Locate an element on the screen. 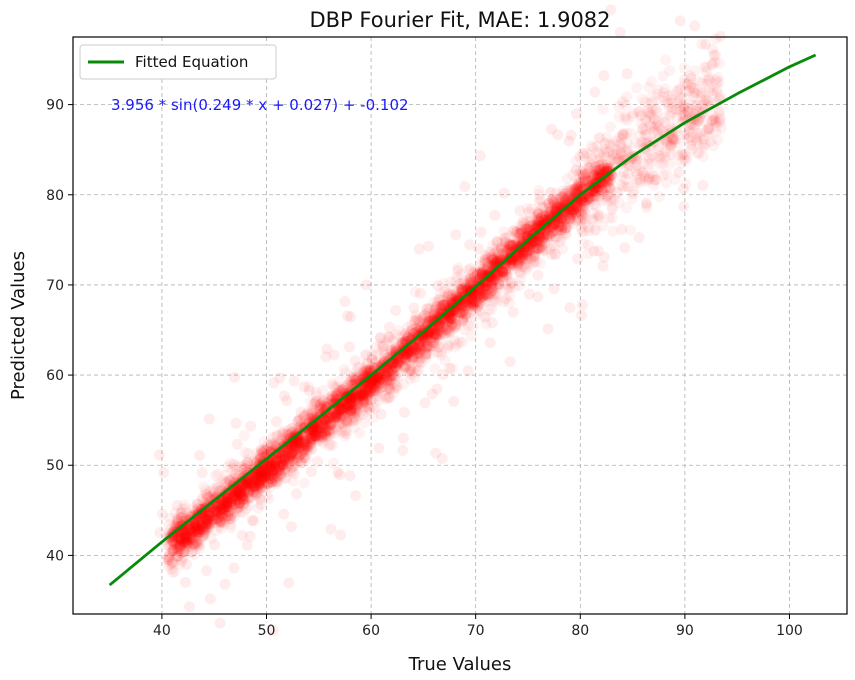 Image resolution: width=855 pixels, height=680 pixels. x-tick-label: 40 is located at coordinates (162, 631).